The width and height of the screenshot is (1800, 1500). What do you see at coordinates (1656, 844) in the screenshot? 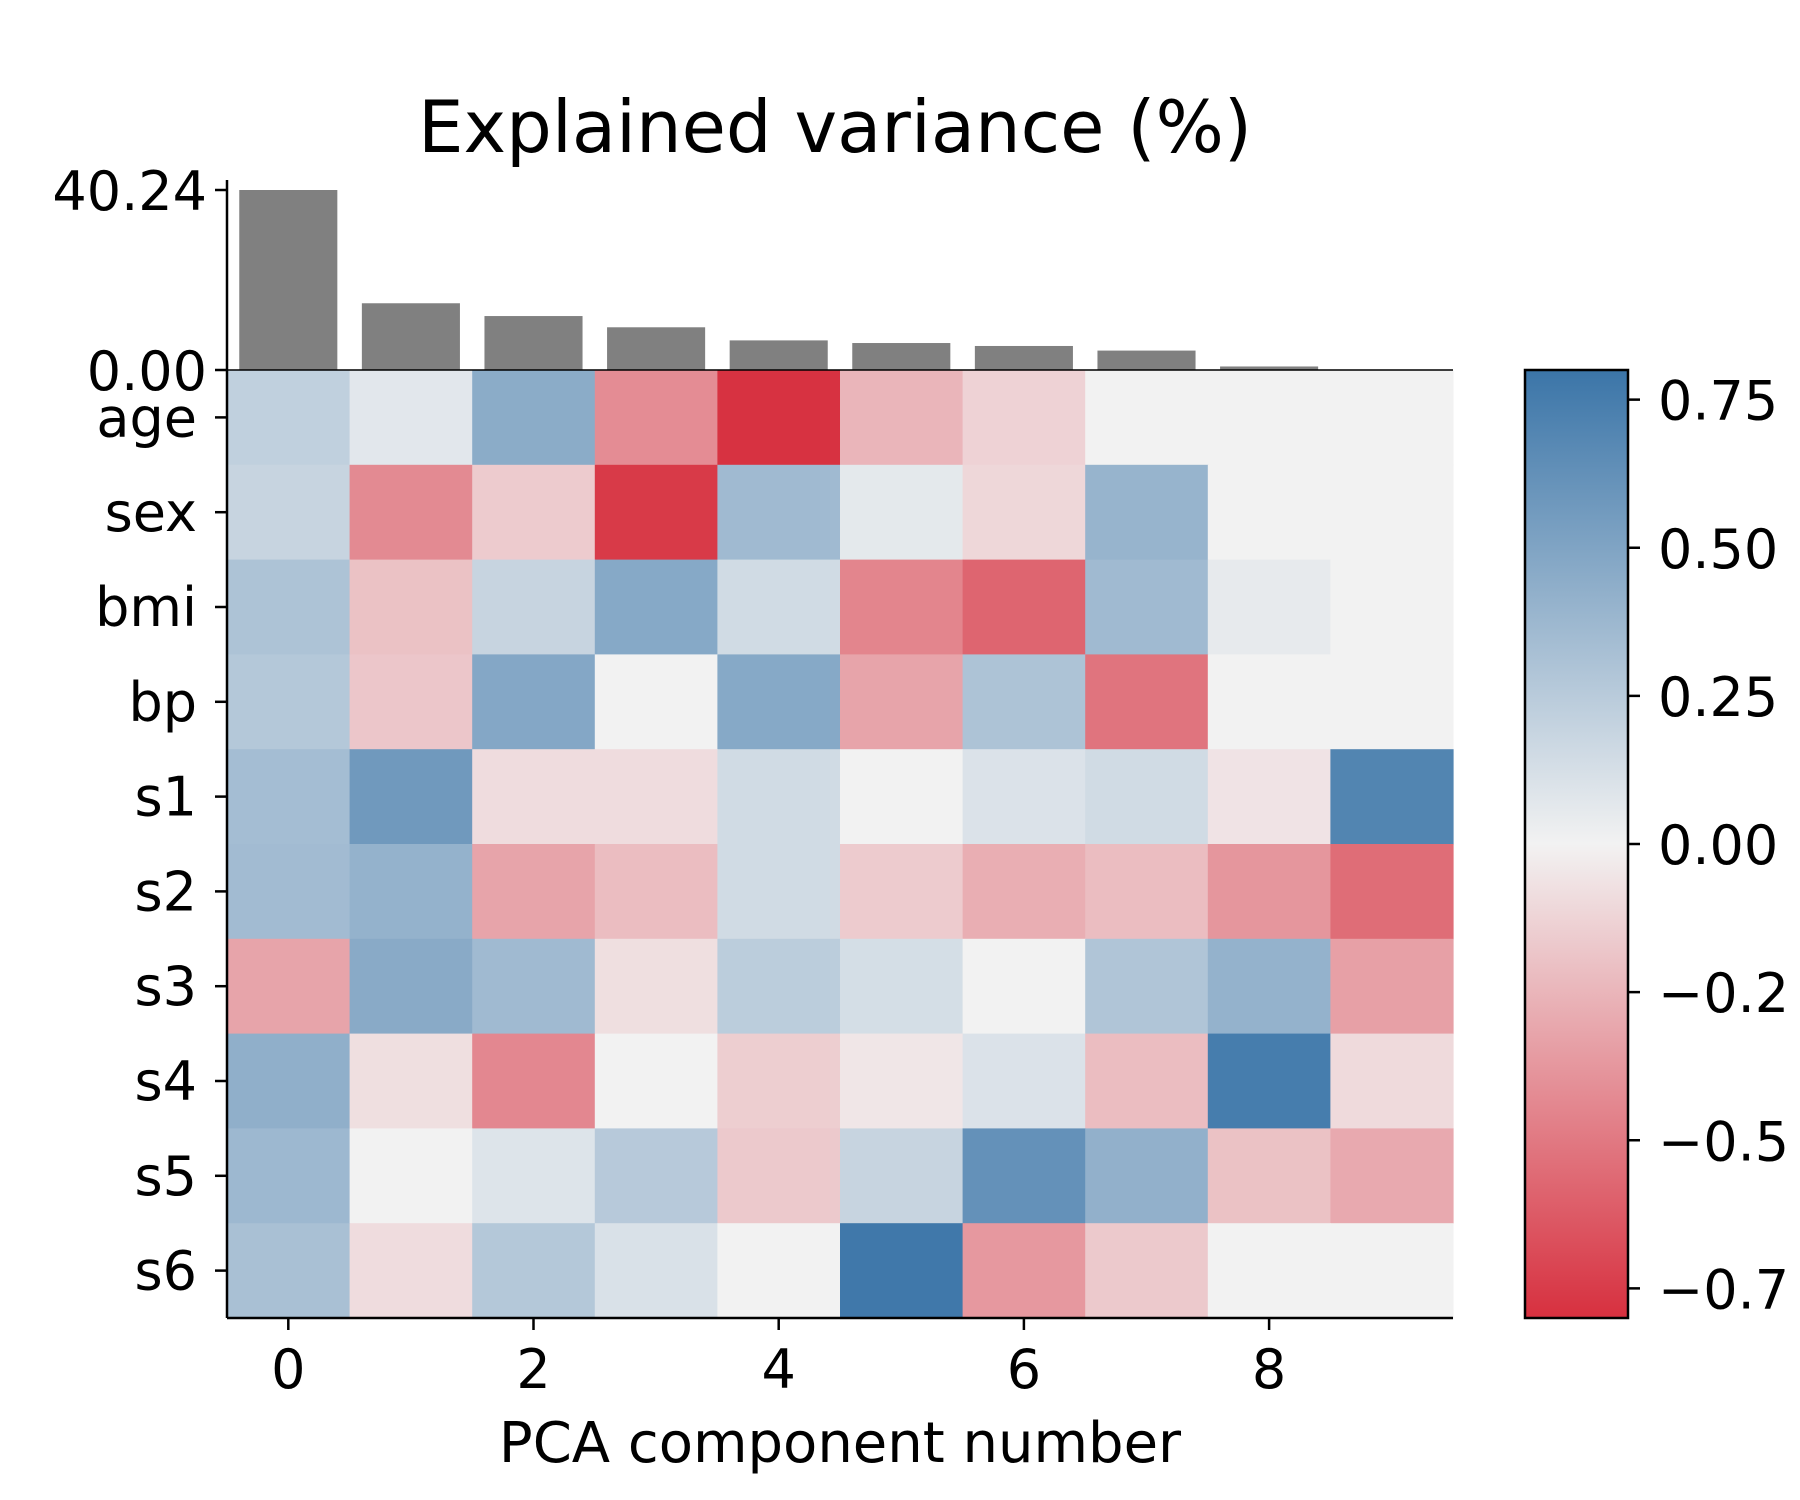
I see `colorbar: 0.75 0.50 0.25 0.00 −0.2 −0.5 −0.7` at bounding box center [1656, 844].